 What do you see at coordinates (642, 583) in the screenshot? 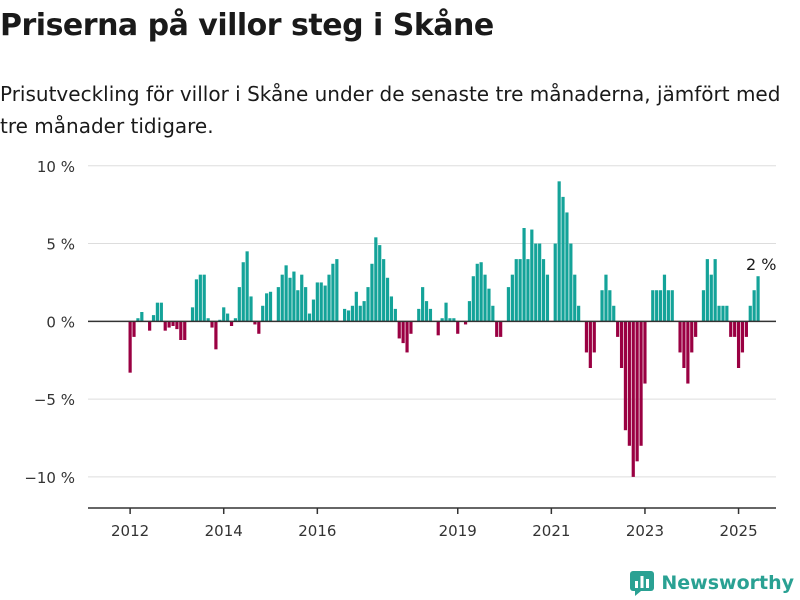
I see `newsworthy-logo-icon` at bounding box center [642, 583].